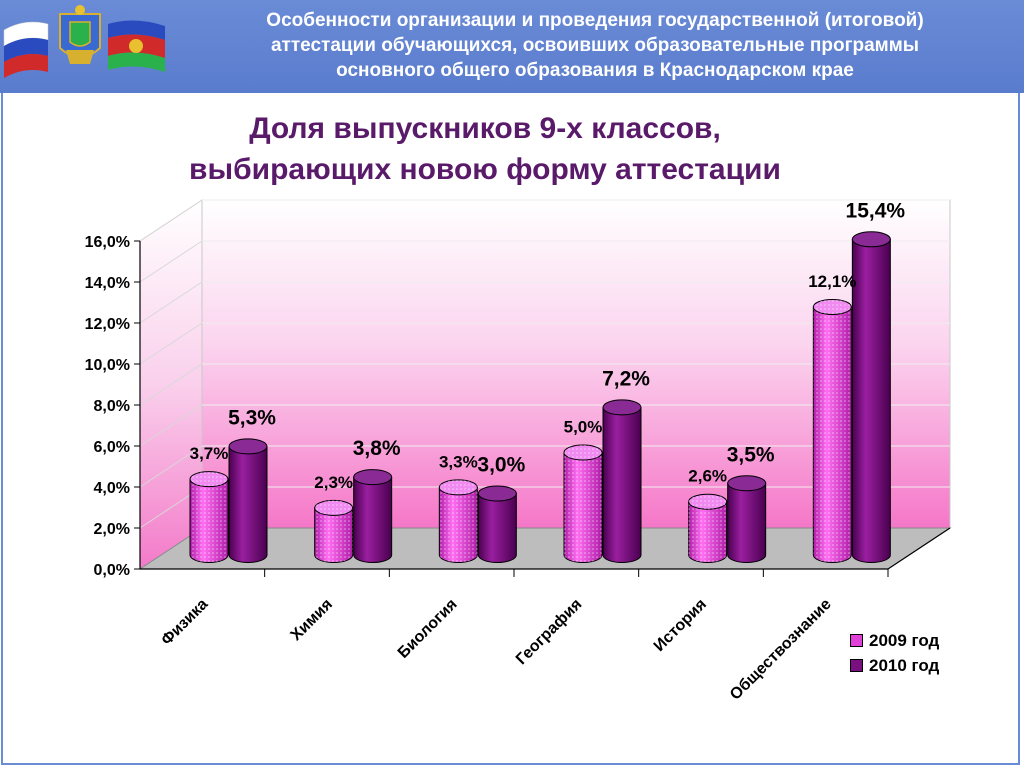 The width and height of the screenshot is (1024, 768). What do you see at coordinates (549, 632) in the screenshot?
I see `x-category-label: География` at bounding box center [549, 632].